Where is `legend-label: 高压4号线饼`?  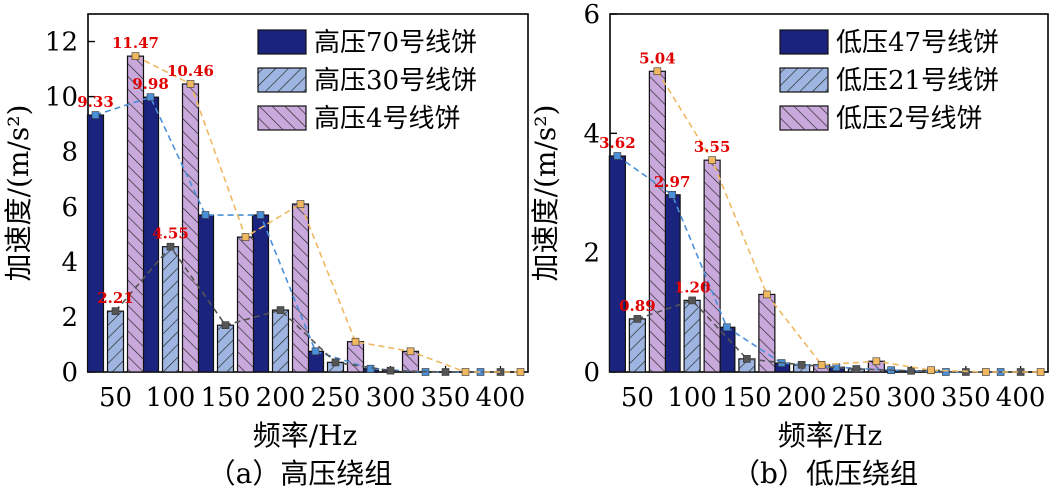 legend-label: 高压4号线饼 is located at coordinates (387, 119).